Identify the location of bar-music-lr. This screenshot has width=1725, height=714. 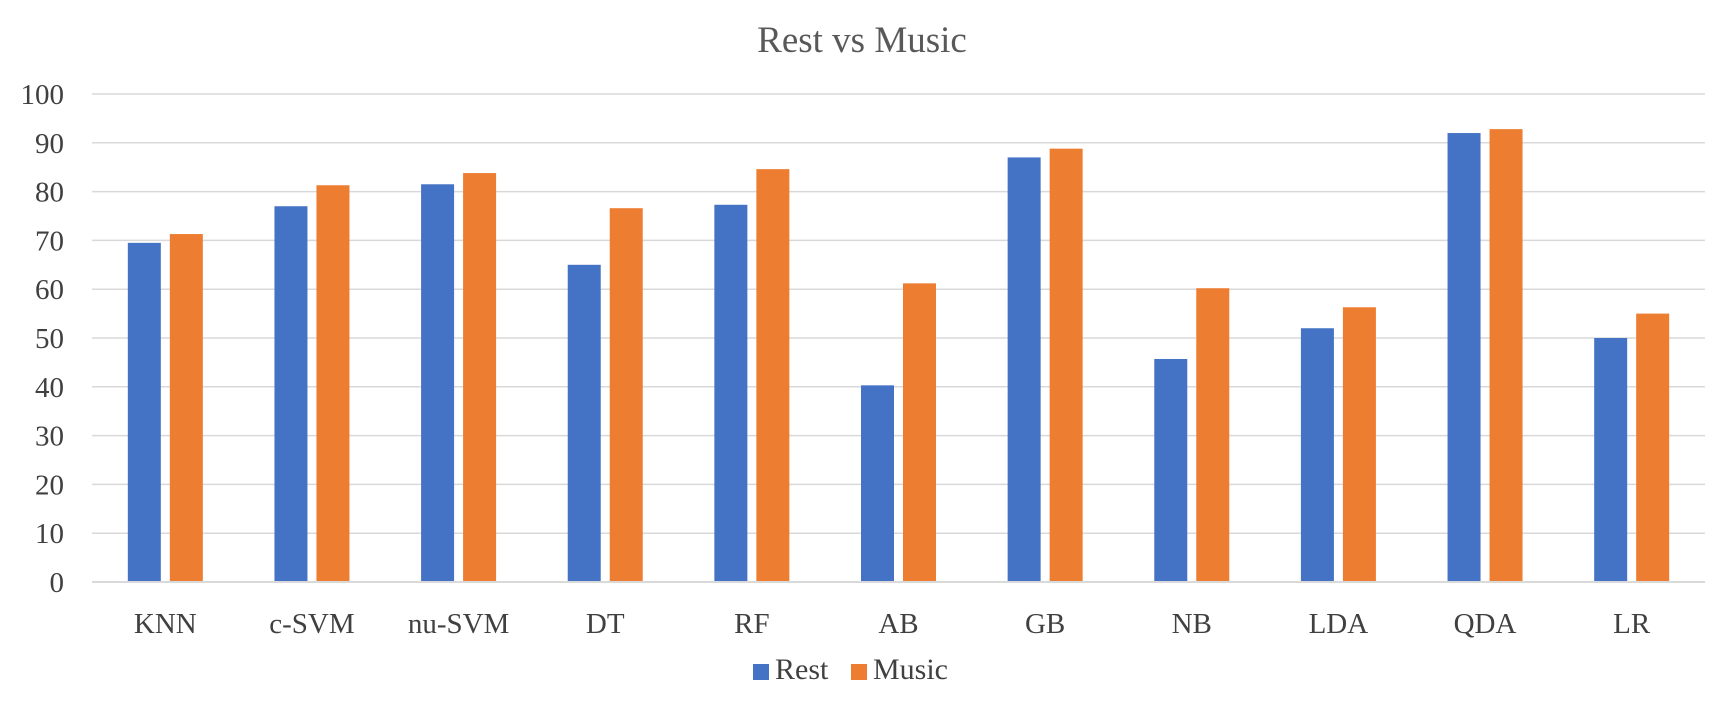
(1653, 447).